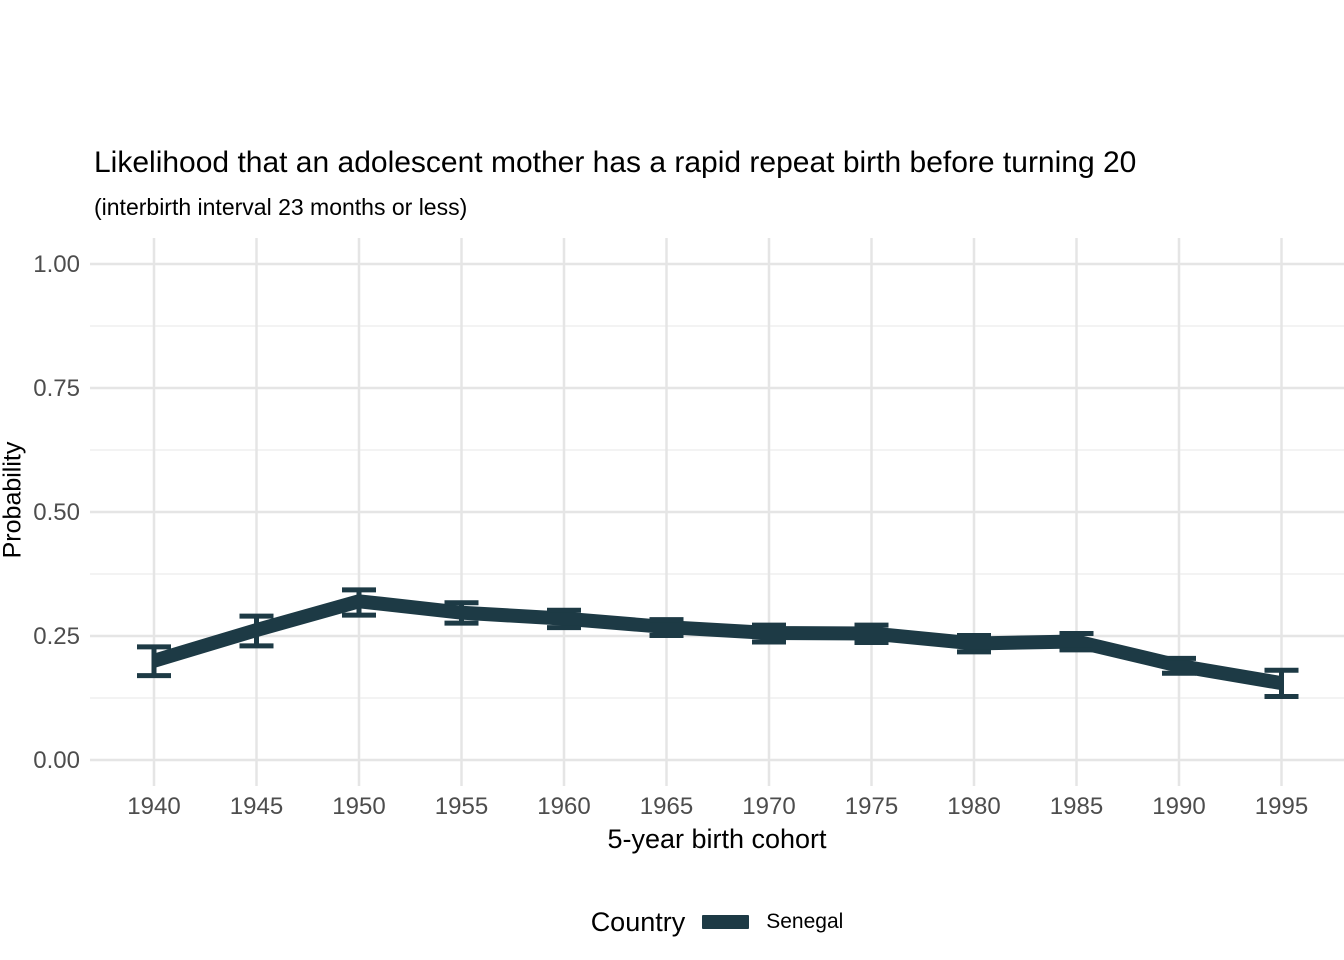 Image resolution: width=1344 pixels, height=960 pixels. Describe the element at coordinates (56, 760) in the screenshot. I see `y-tick-label: 0.00` at that location.